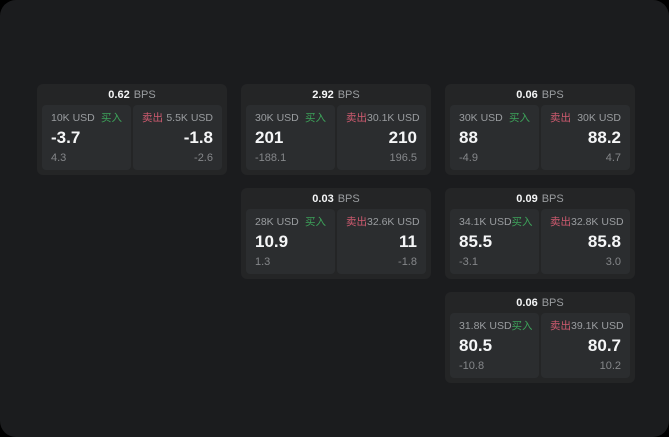 This screenshot has width=669, height=437. I want to click on buy-amount: 34.1K USD, so click(485, 222).